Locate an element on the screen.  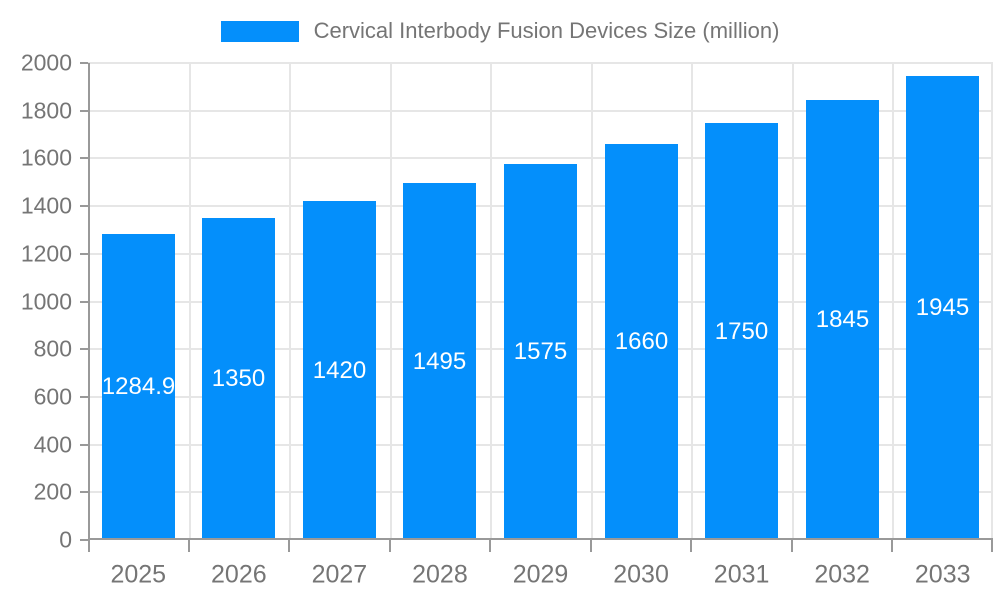
x-axis-label: 2026 is located at coordinates (239, 574).